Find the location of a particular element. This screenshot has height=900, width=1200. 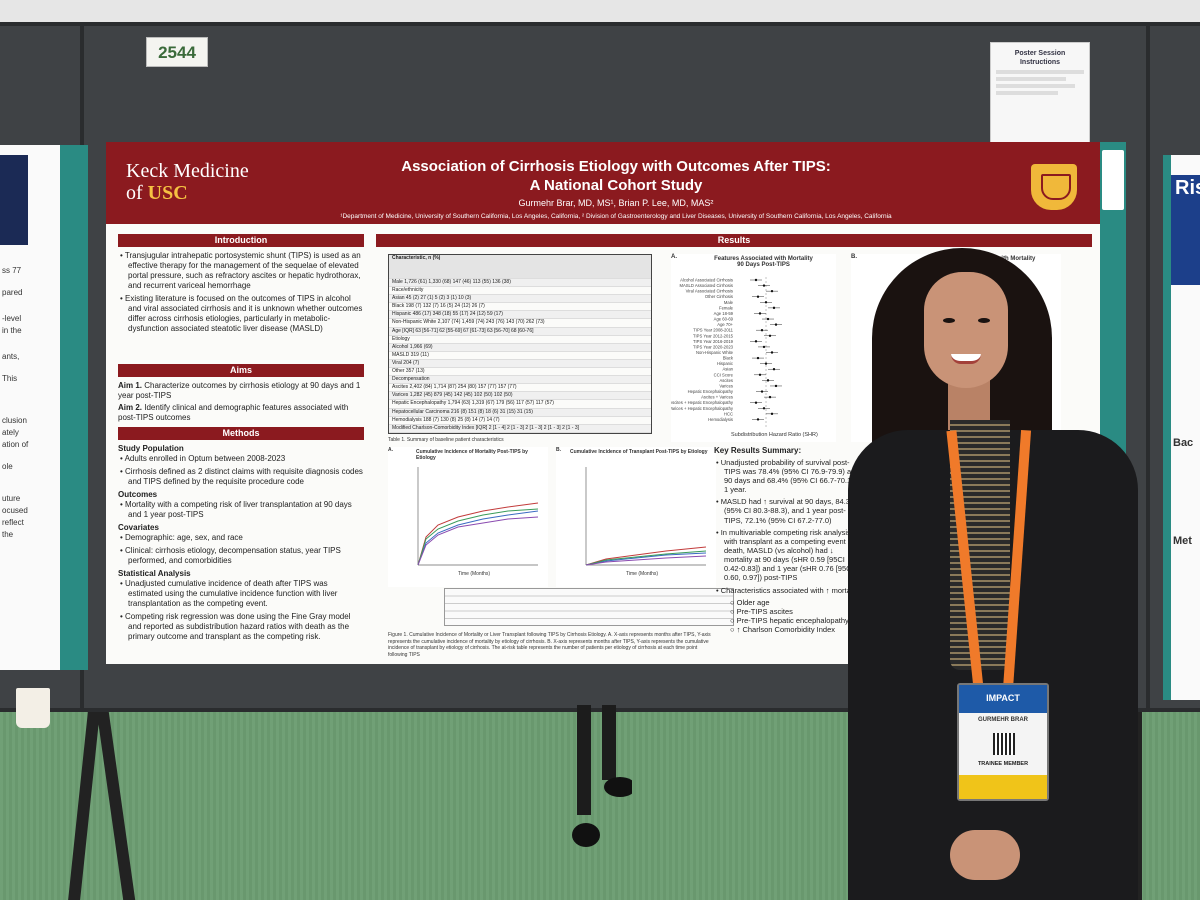

forest-row-label: Alcohol Associated Cirrhosis is located at coordinates (706, 280).